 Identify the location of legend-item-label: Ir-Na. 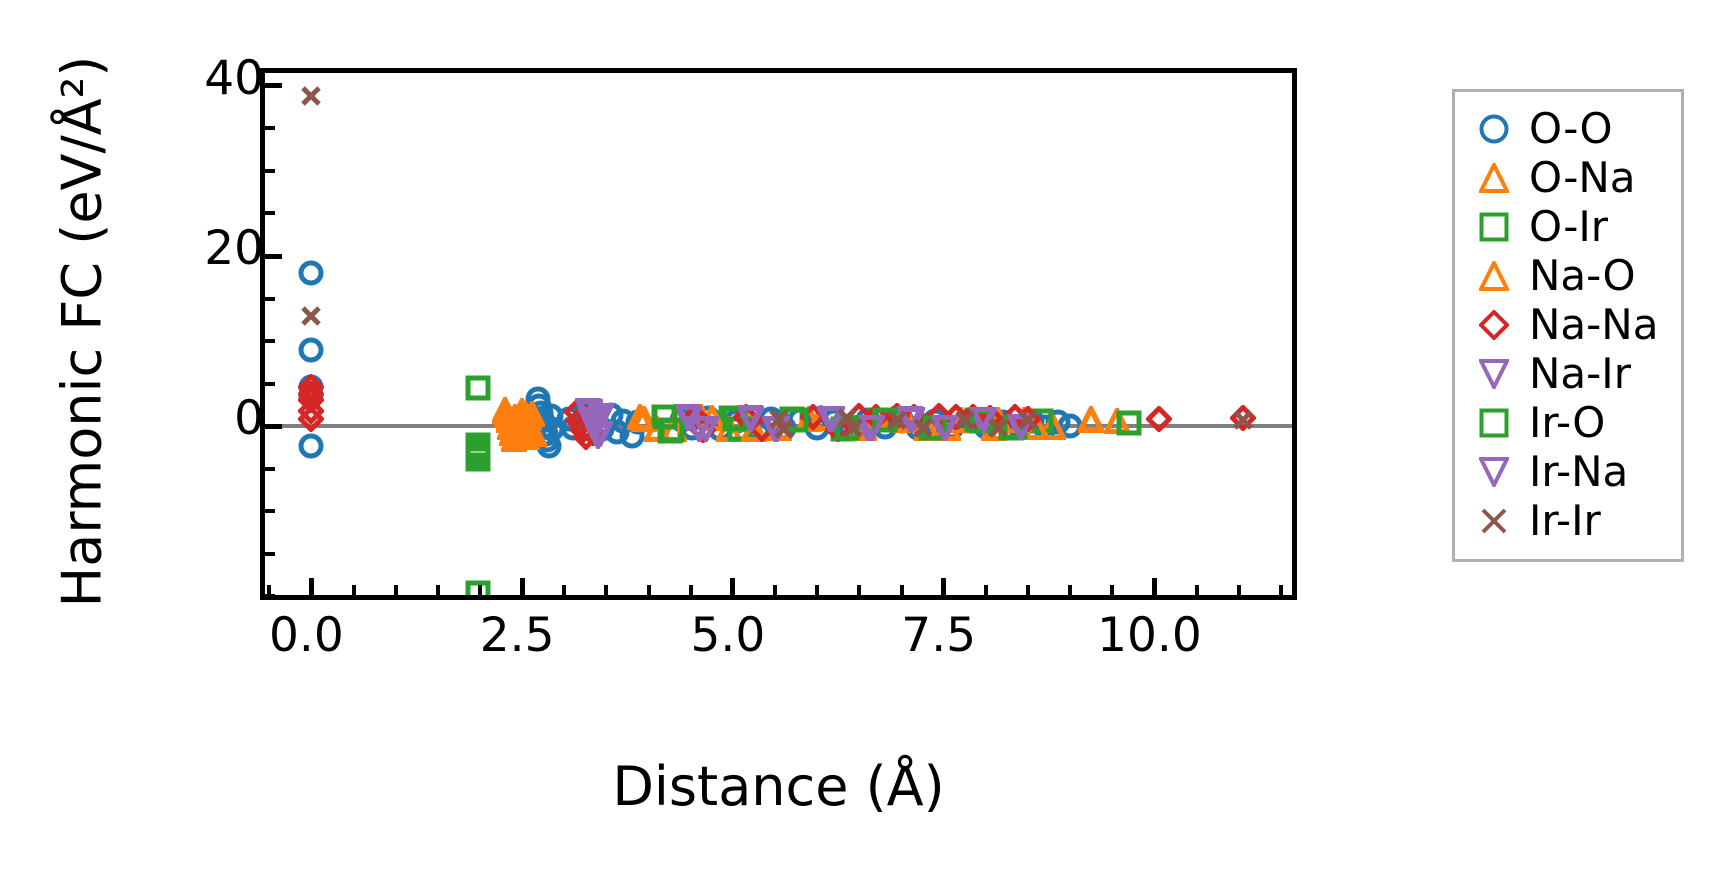
(1579, 471).